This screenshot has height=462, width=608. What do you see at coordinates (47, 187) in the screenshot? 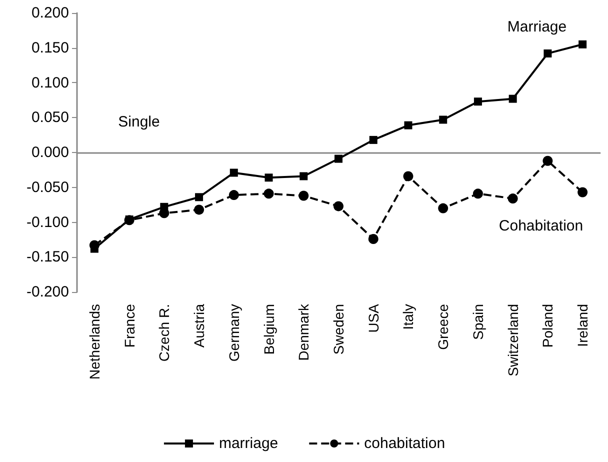
I see `y-tick-label: -0.050` at bounding box center [47, 187].